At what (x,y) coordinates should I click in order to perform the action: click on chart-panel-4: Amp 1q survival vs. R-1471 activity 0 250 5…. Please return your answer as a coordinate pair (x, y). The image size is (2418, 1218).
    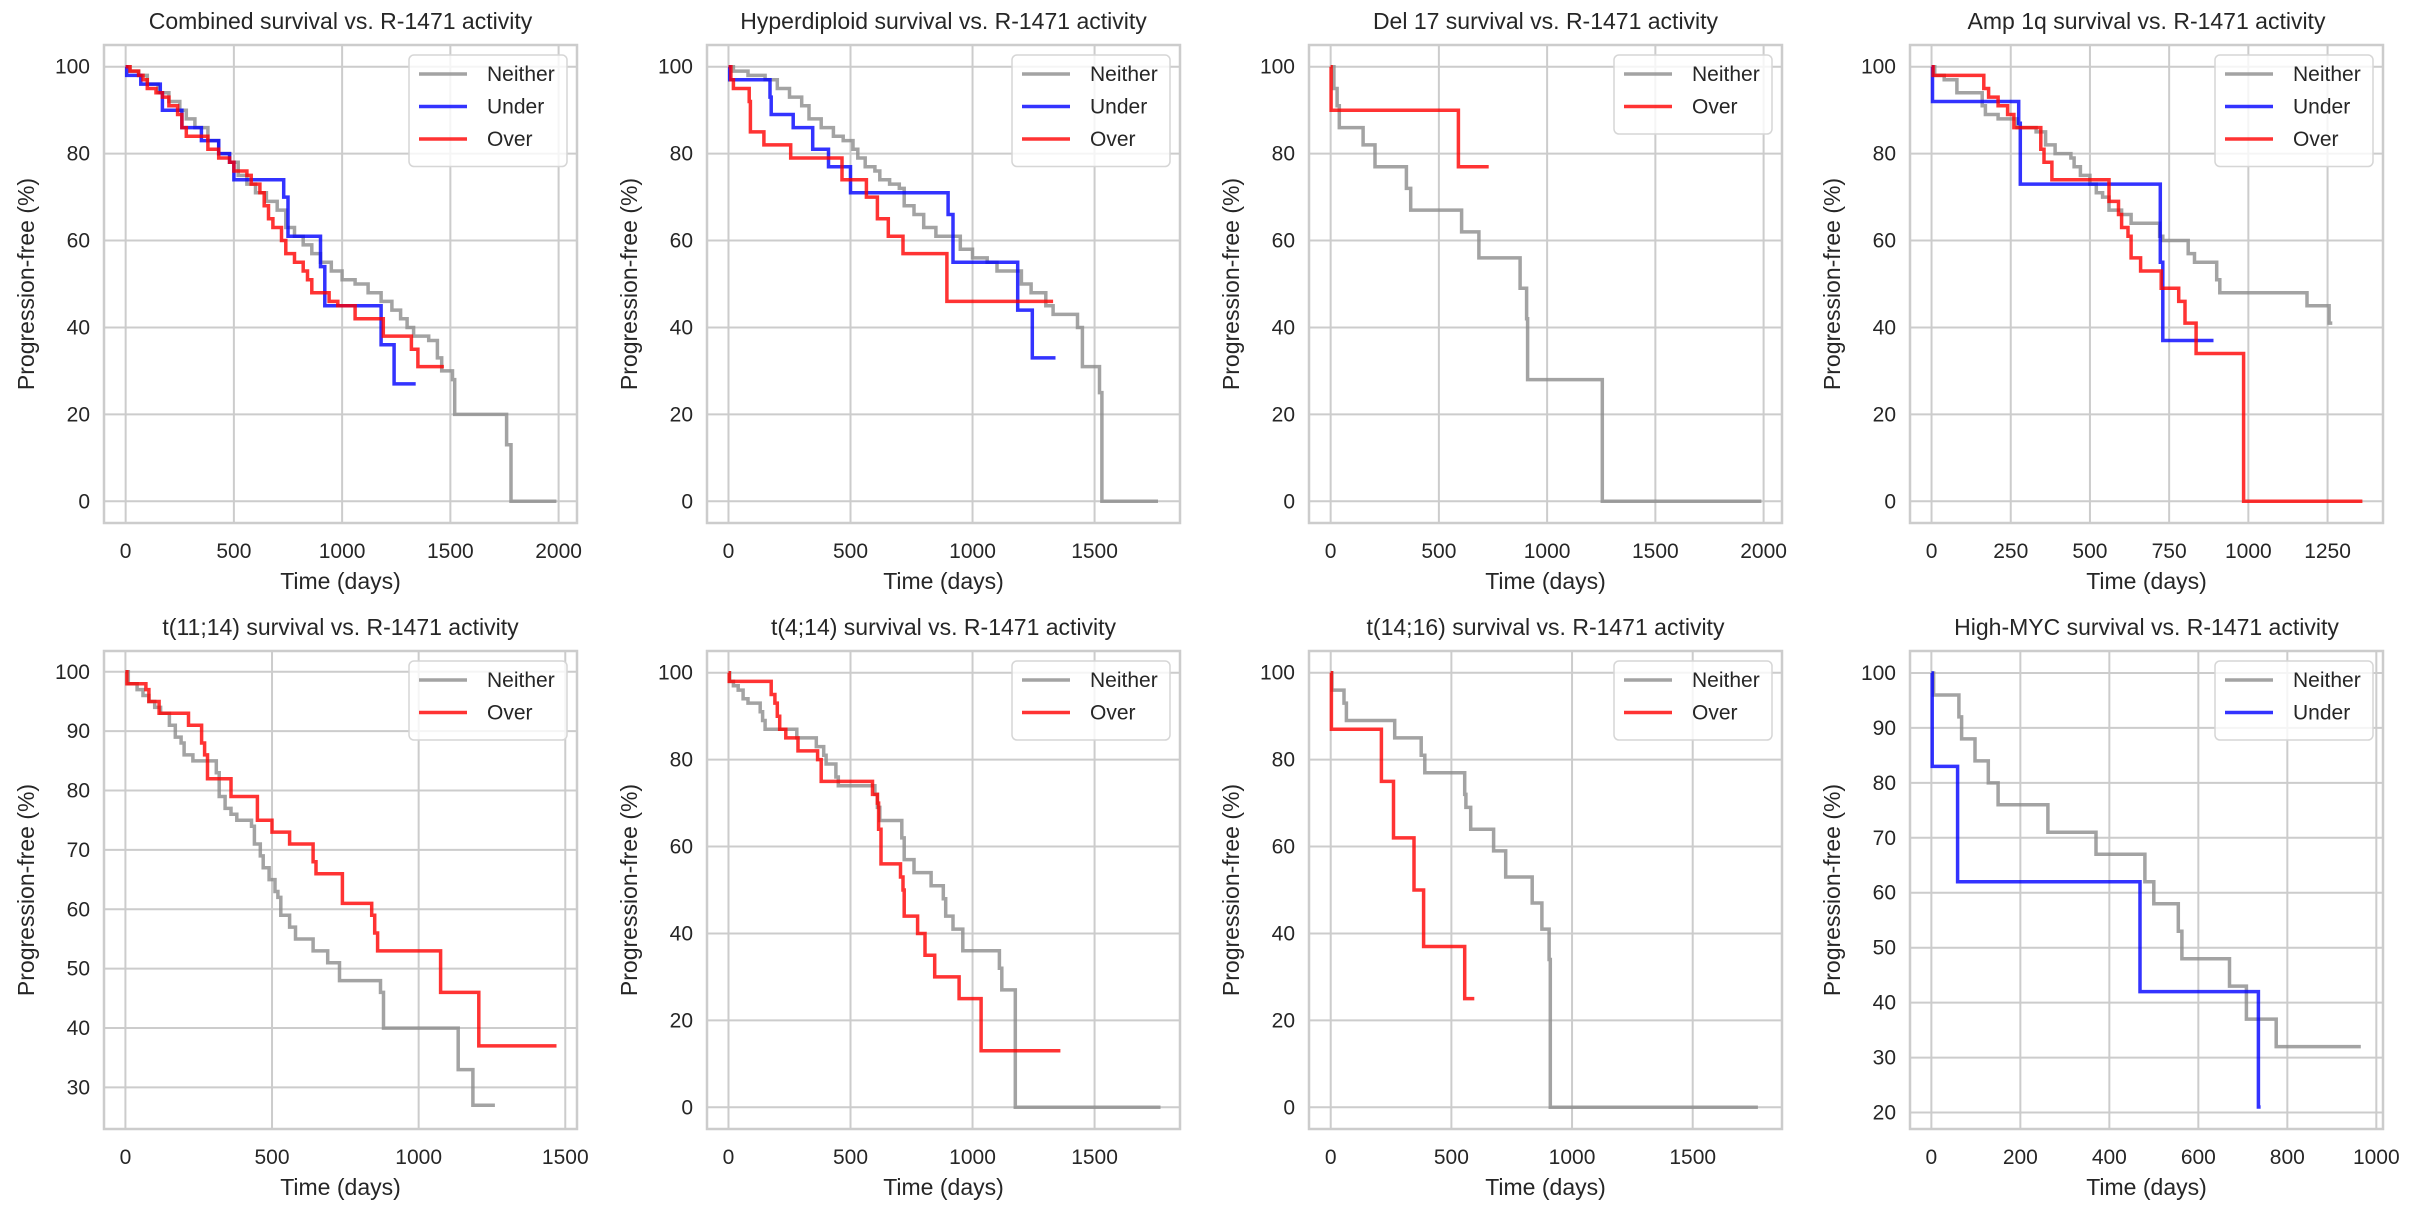
    Looking at the image, I should click on (2102, 301).